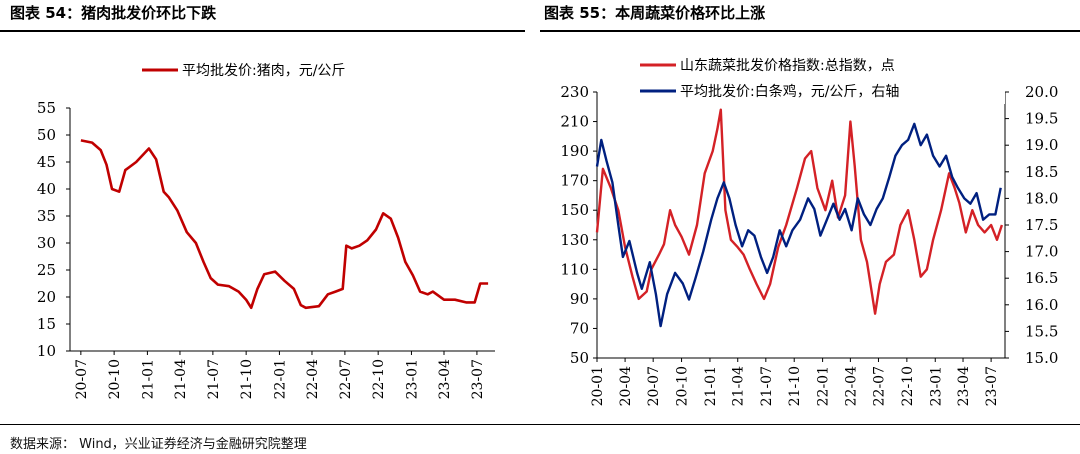 The width and height of the screenshot is (1080, 454). I want to click on y-tick-label: 30, so click(46, 243).